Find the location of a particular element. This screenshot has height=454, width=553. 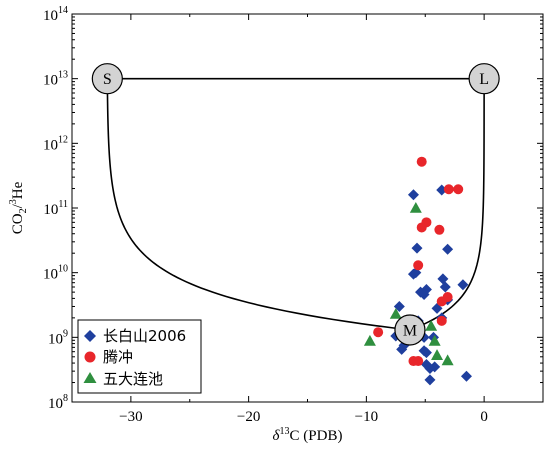

y-tick-label: 10¹⁴ is located at coordinates (55, 14).